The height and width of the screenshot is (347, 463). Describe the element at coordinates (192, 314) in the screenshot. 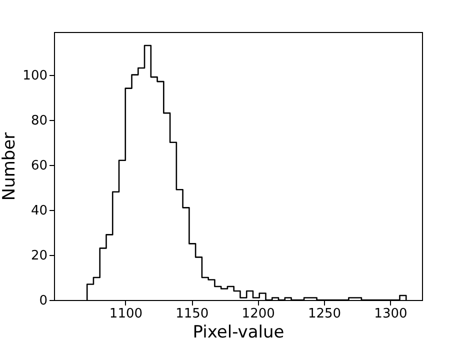

I see `x-tick-label: 1150` at that location.